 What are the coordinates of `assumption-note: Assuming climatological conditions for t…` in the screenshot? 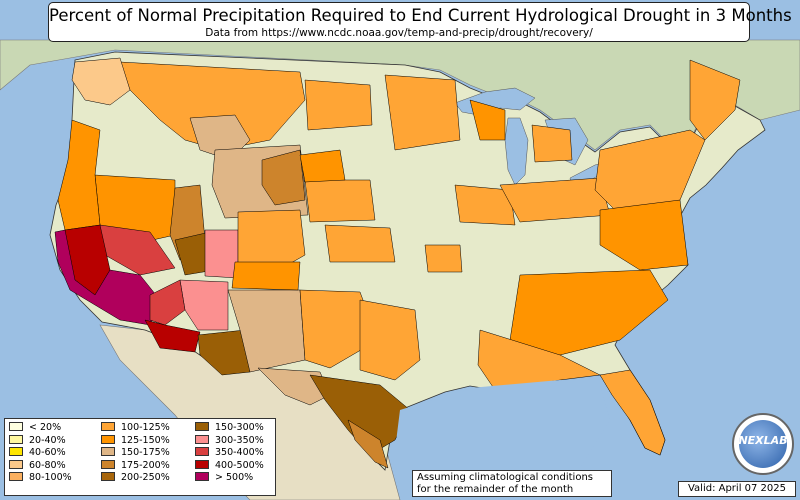 It's located at (512, 483).